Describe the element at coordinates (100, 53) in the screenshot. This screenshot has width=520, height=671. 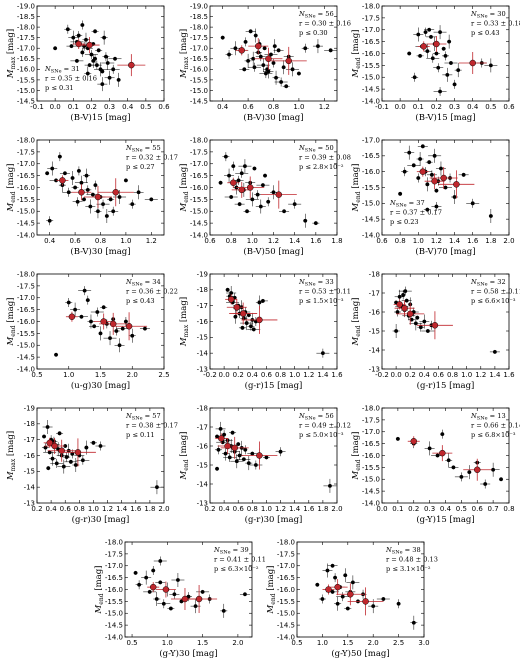
I see `axes-frame` at that location.